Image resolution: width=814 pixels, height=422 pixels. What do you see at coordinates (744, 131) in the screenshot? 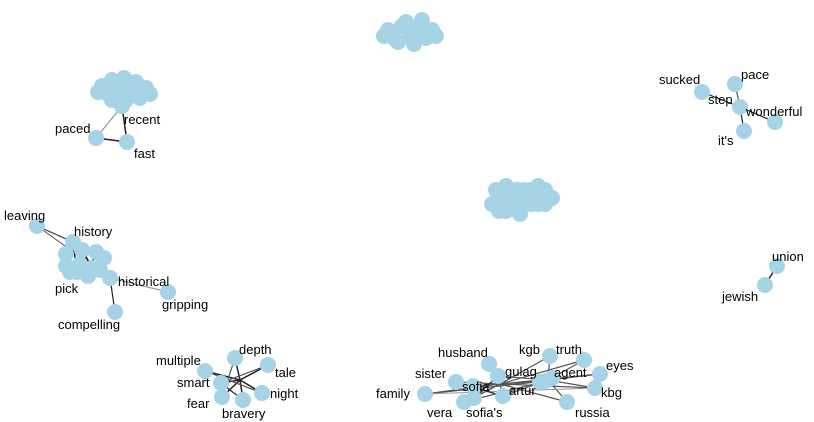
I see `graph-node-its` at bounding box center [744, 131].